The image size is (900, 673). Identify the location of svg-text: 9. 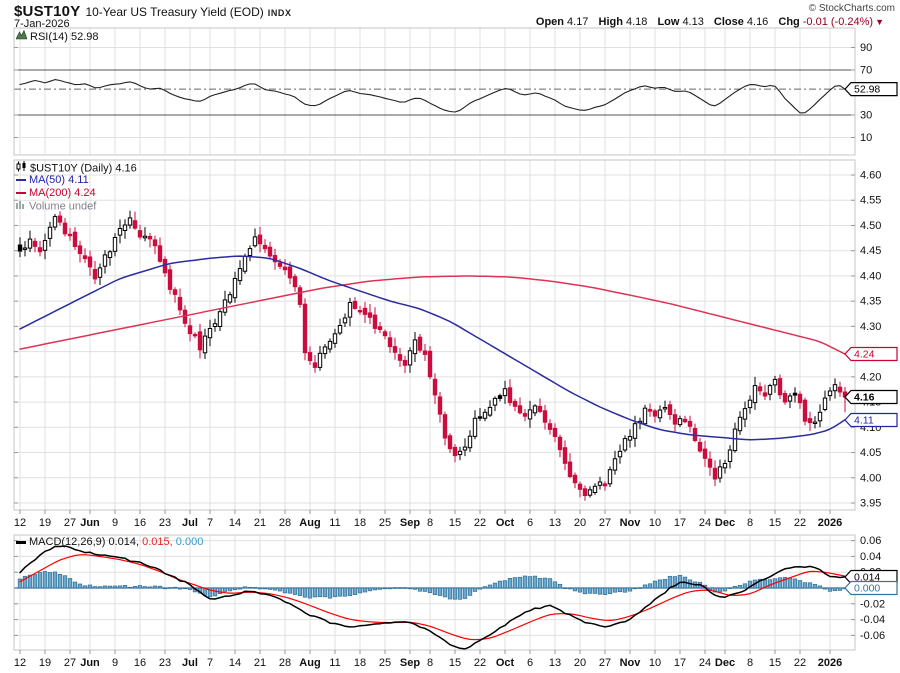
(115, 523).